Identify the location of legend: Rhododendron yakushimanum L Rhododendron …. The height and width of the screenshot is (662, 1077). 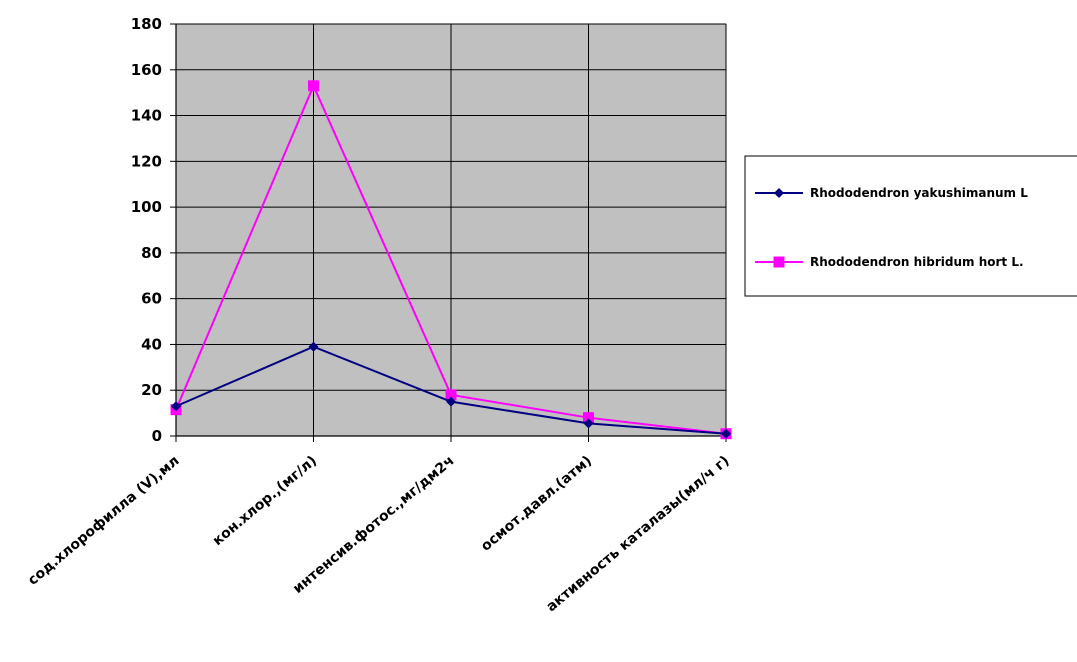
(910, 226).